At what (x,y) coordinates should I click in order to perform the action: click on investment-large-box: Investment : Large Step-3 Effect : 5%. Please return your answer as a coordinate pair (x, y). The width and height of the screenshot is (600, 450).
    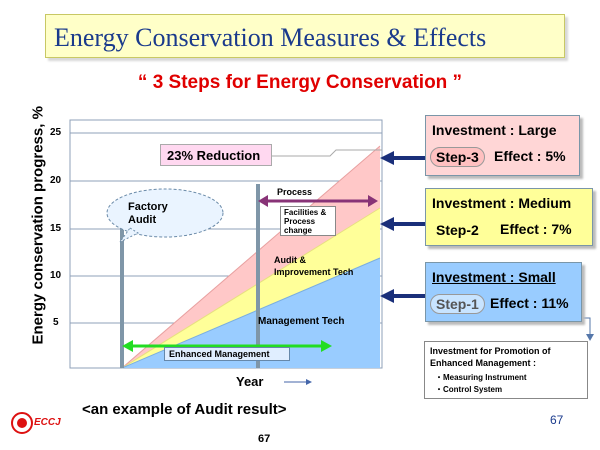
    Looking at the image, I should click on (502, 145).